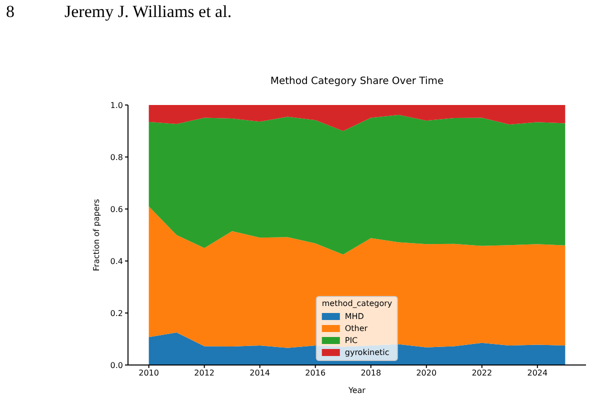 The image size is (592, 395). What do you see at coordinates (116, 365) in the screenshot?
I see `y-tick-label: 0.0` at bounding box center [116, 365].